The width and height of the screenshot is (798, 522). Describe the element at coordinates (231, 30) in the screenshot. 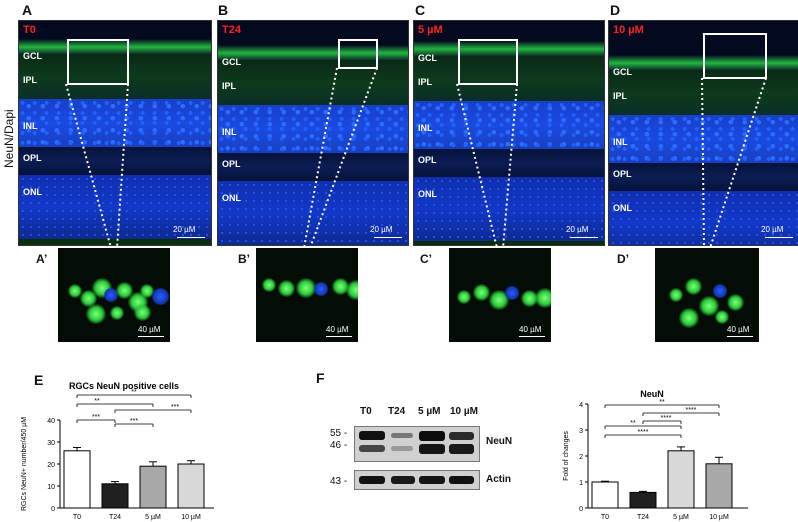

I see `condition-label-b: T24` at that location.